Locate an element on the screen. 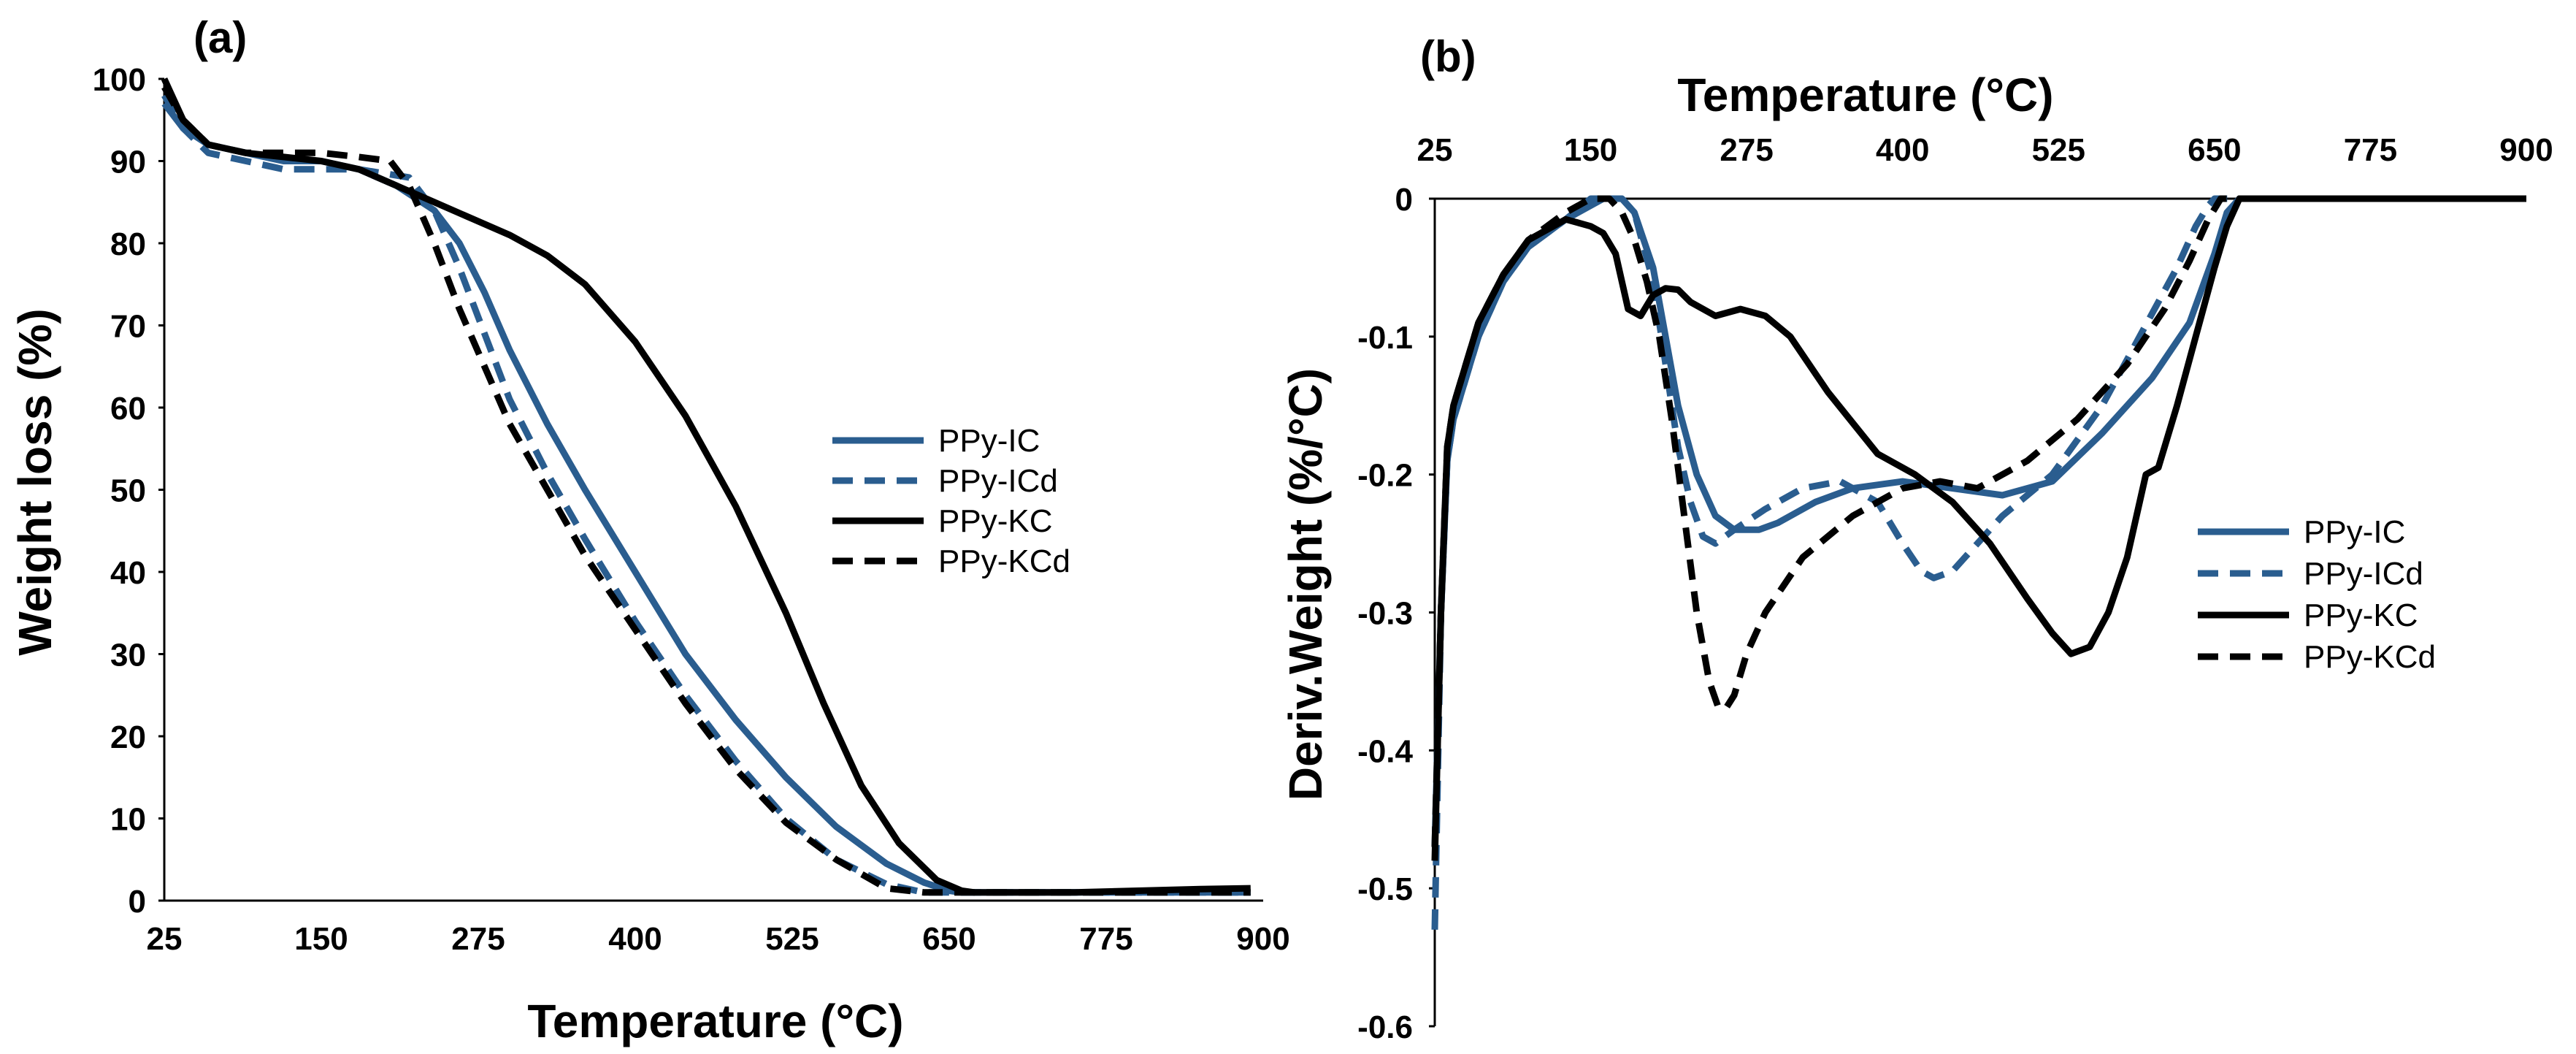  panel-b-legend-label: PPy-IC is located at coordinates (2354, 532).